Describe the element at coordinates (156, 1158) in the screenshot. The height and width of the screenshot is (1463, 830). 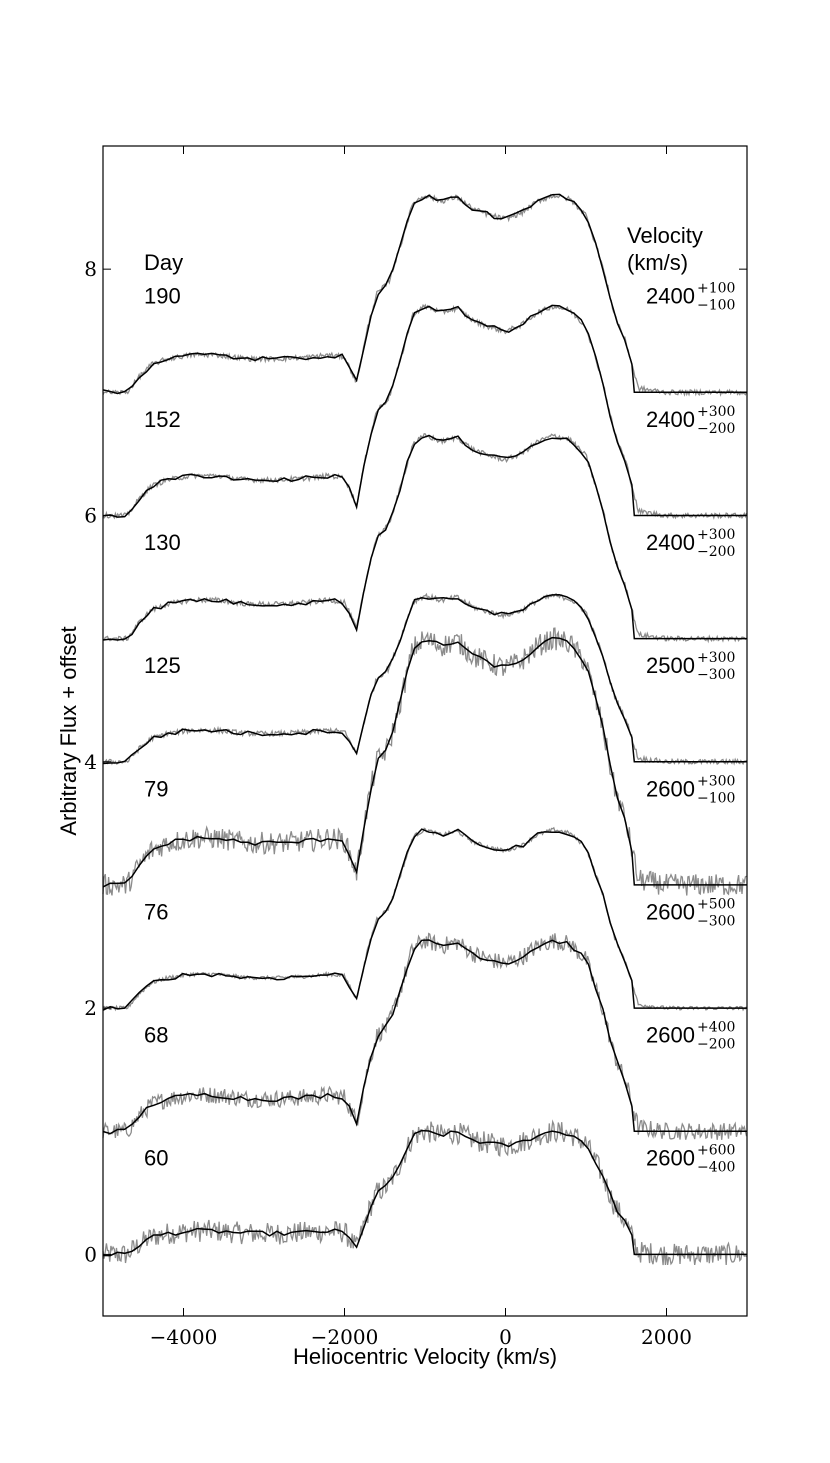
I see `day-label-60: 60` at that location.